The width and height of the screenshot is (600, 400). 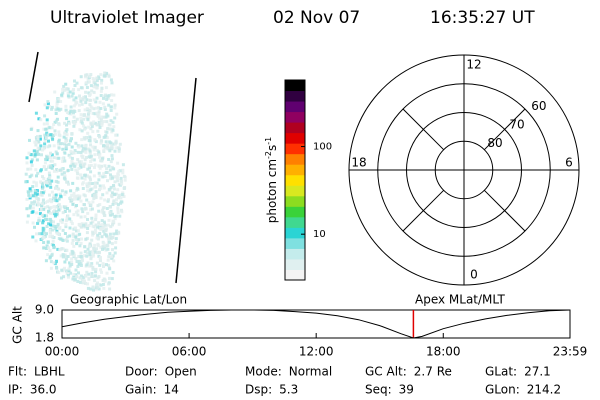 What do you see at coordinates (141, 390) in the screenshot?
I see `info-label: Gain:` at bounding box center [141, 390].